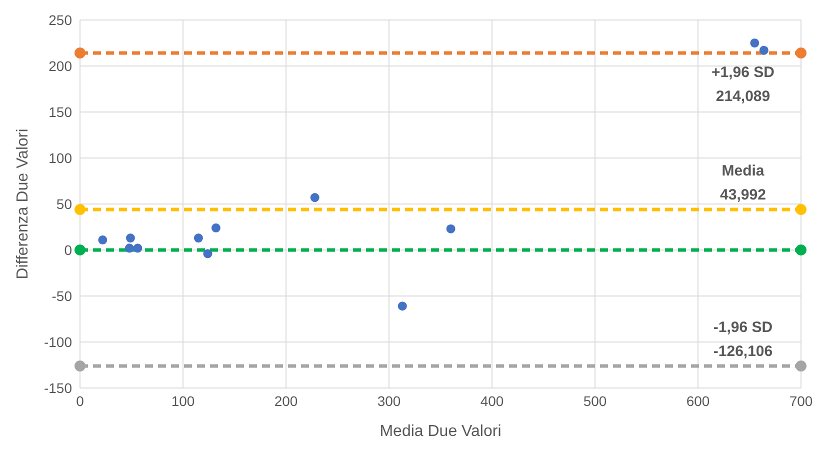 The height and width of the screenshot is (459, 835). Describe the element at coordinates (80, 400) in the screenshot. I see `x-tick-label: 0` at that location.